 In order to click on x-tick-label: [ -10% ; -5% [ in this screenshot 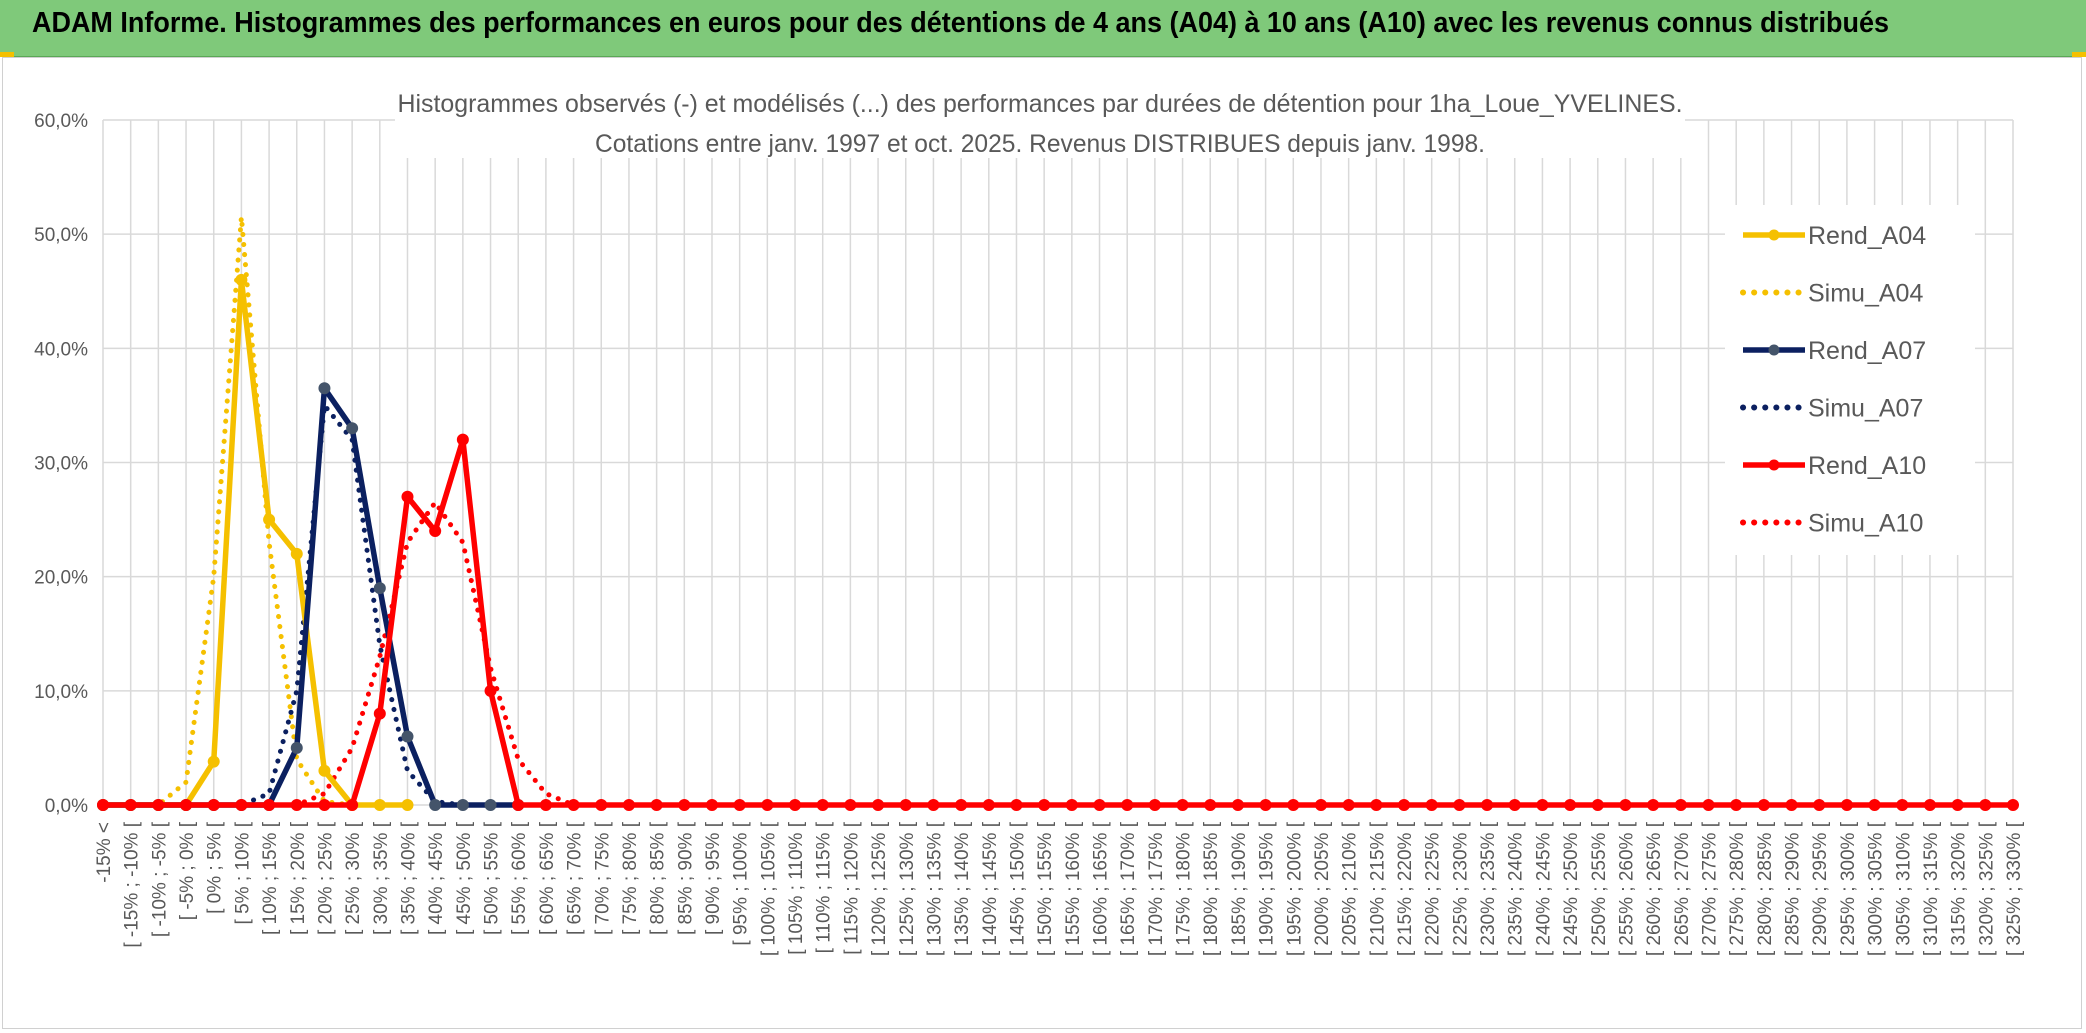, I will do `click(159, 879)`.